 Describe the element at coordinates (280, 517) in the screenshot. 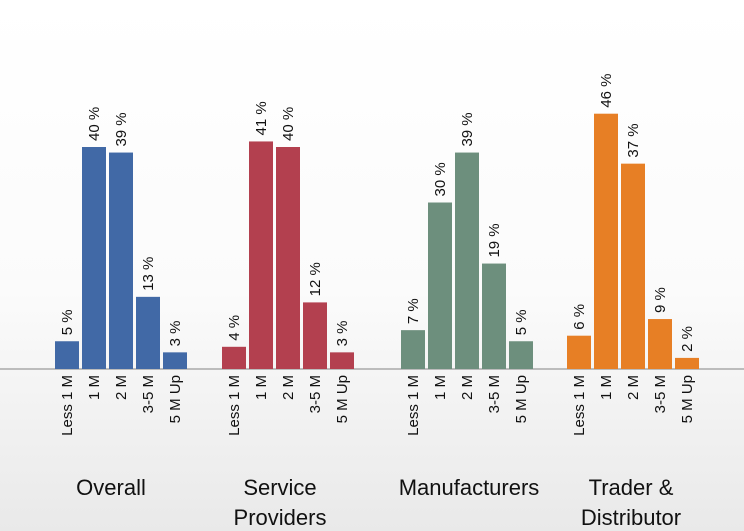

I see `group-label: Providers` at that location.